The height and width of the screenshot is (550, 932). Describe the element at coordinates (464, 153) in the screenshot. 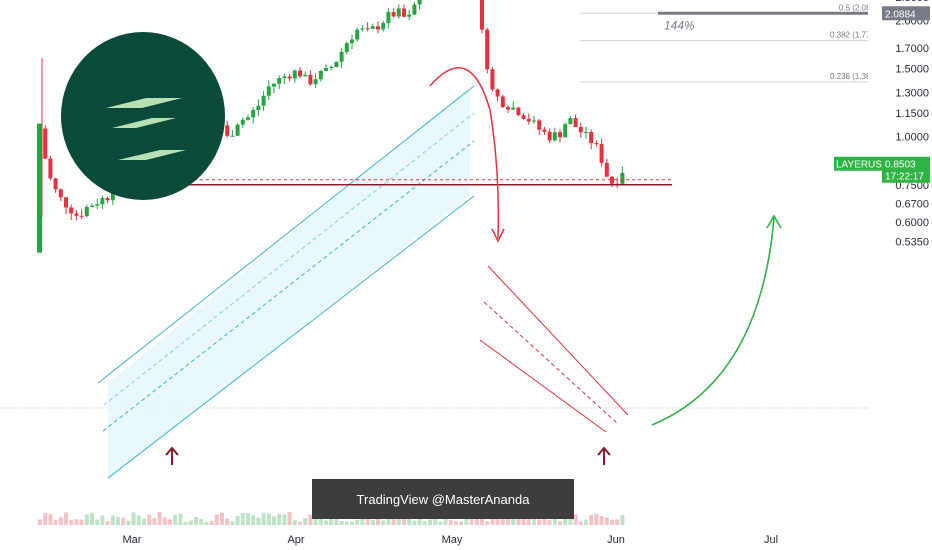

I see `down-curve-arrow-icon` at that location.